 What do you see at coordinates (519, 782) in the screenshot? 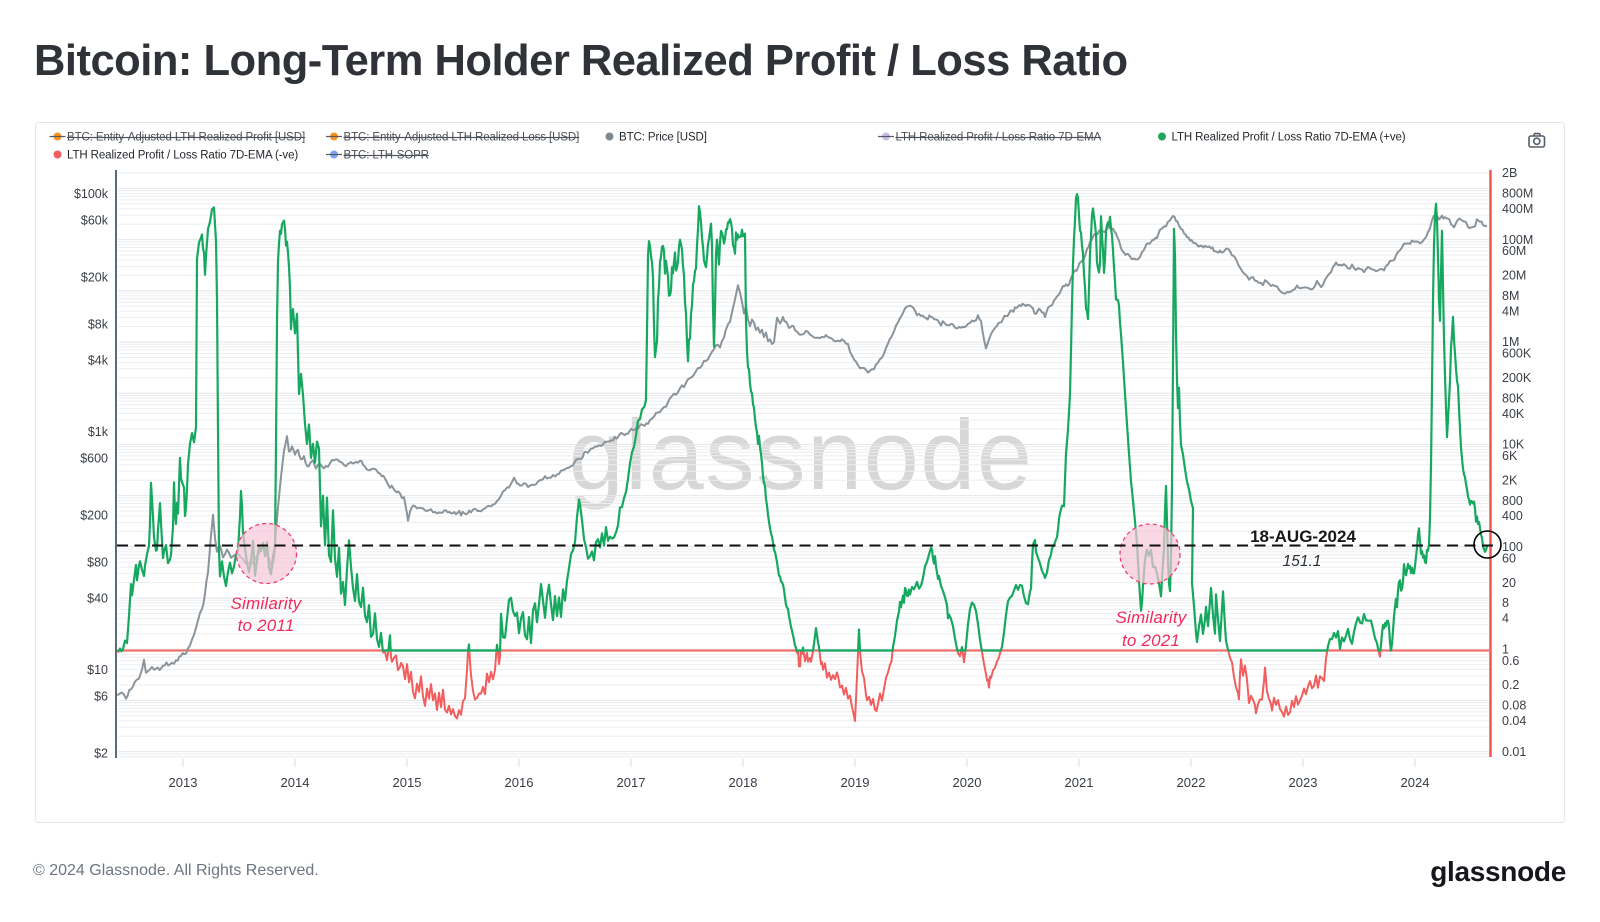
I see `svg-text: 2016` at bounding box center [519, 782].